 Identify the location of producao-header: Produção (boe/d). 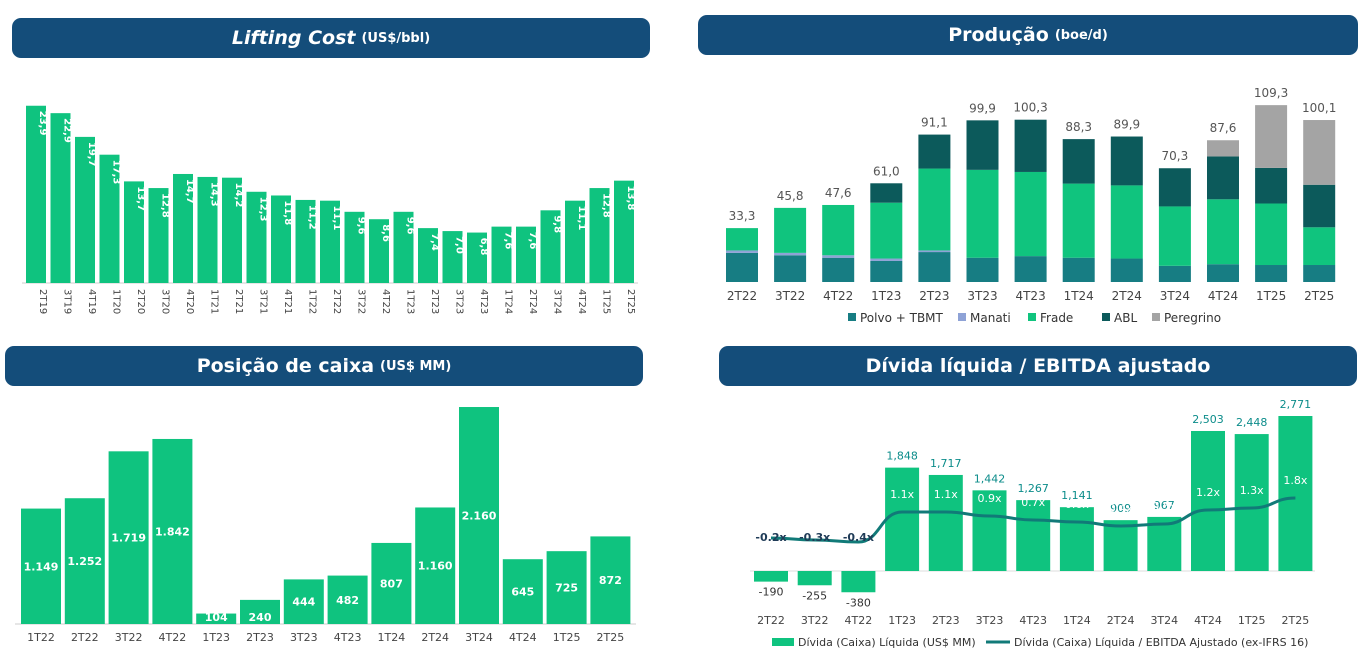
(1028, 35).